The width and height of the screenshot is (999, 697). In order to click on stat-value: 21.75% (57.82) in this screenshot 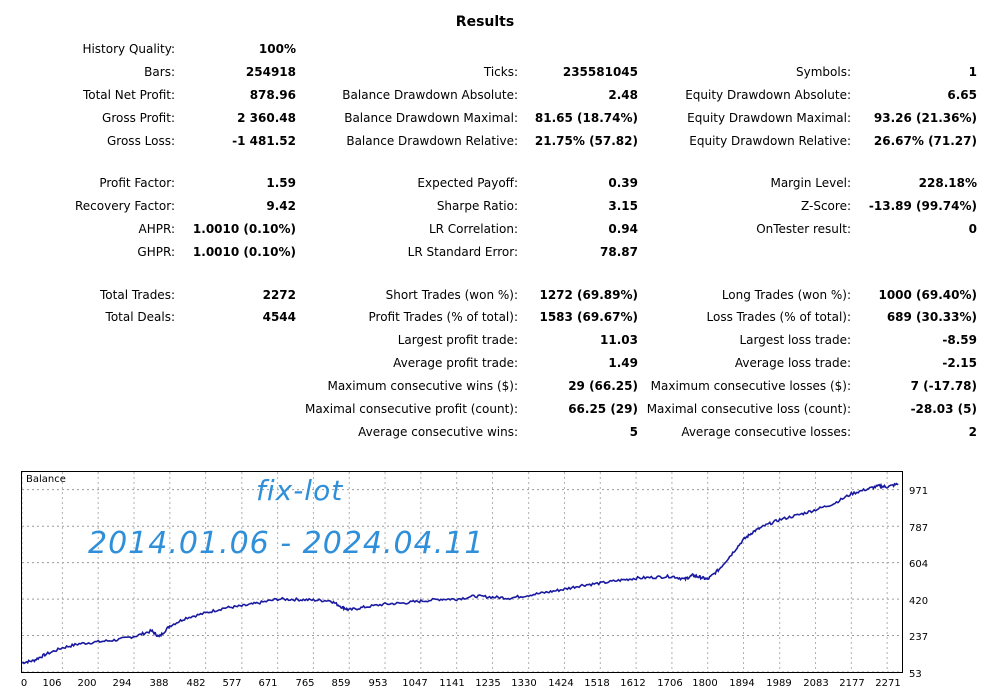, I will do `click(586, 141)`.